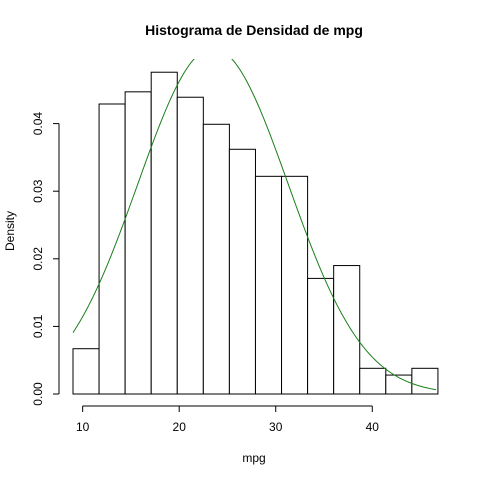  I want to click on chart-title: Histograma de Densidad de mpg, so click(254, 30).